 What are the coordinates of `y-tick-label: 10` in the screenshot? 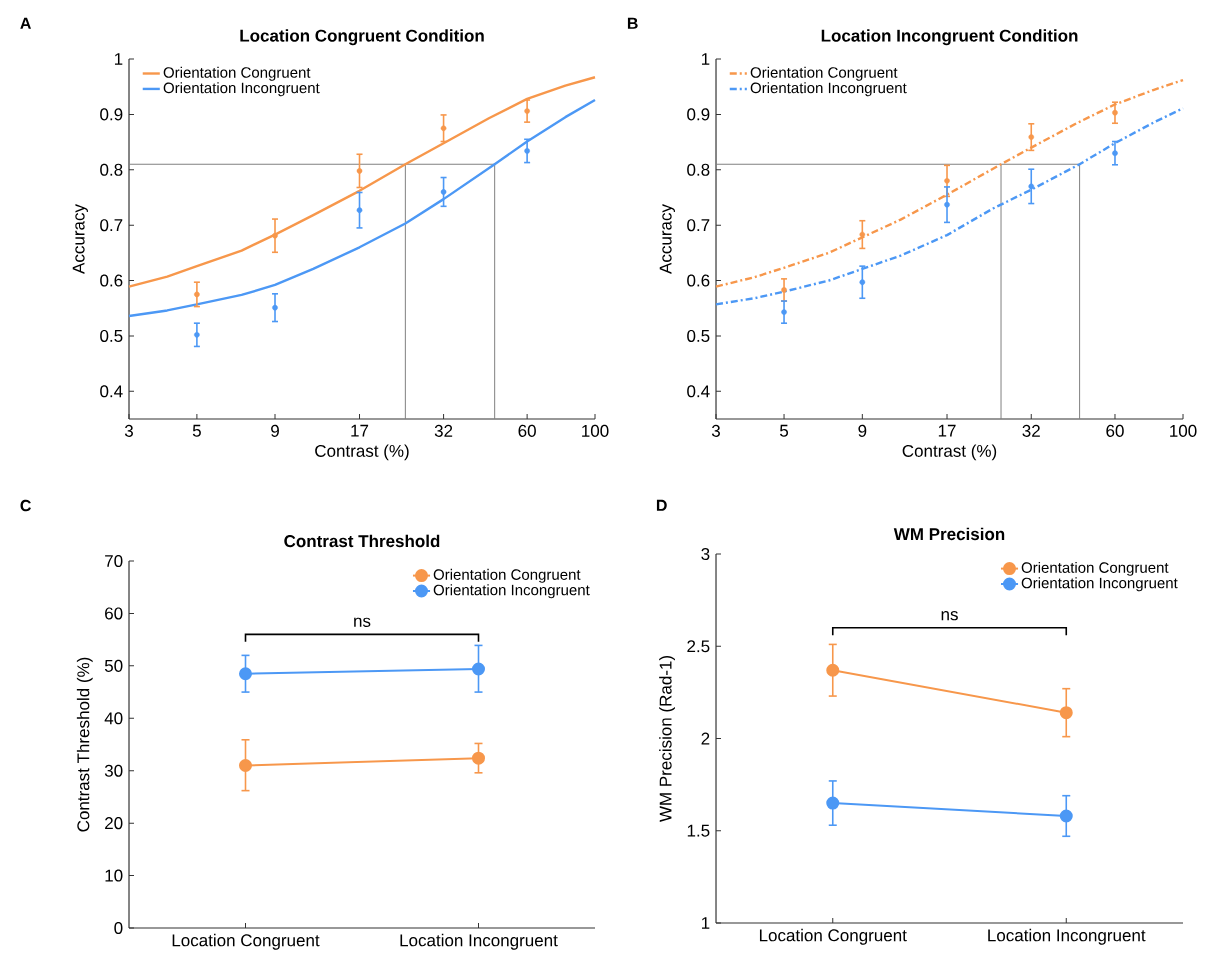 It's located at (114, 875).